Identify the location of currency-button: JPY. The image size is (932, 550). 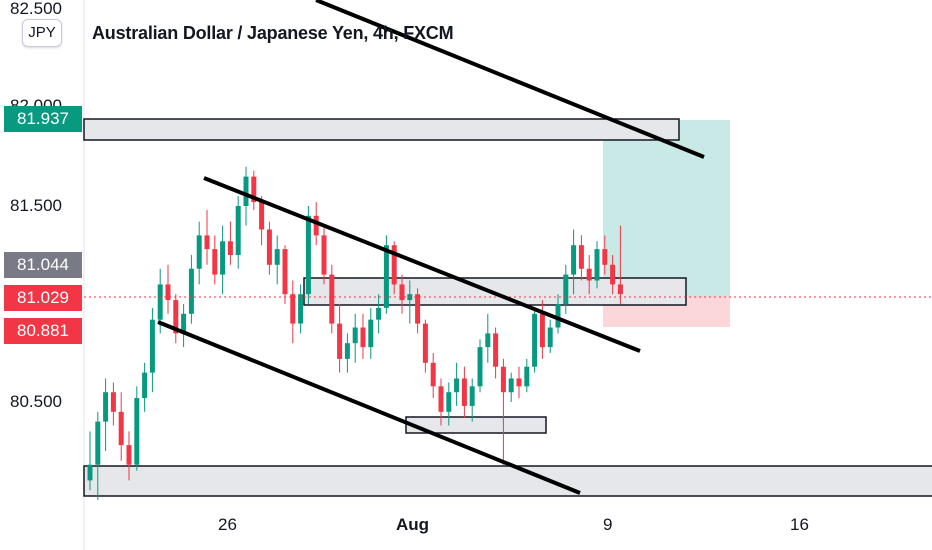
(42, 33).